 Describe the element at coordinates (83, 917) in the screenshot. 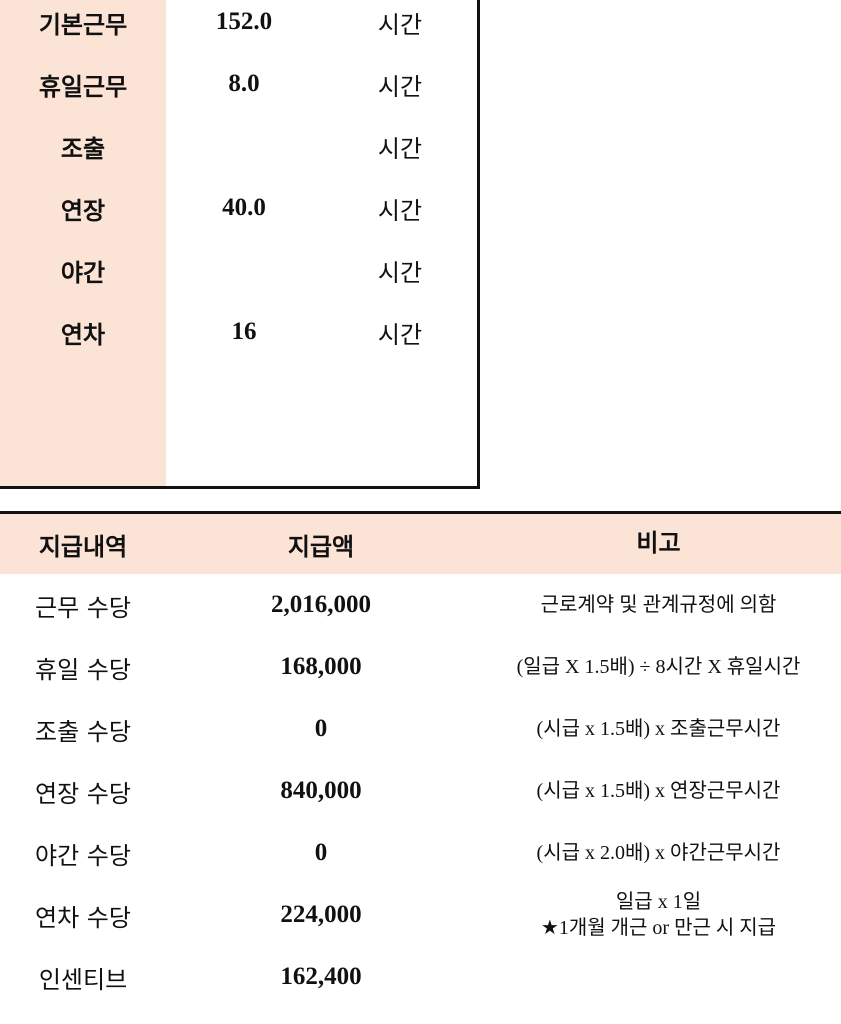

I see `pay-item: 연차 수당` at that location.